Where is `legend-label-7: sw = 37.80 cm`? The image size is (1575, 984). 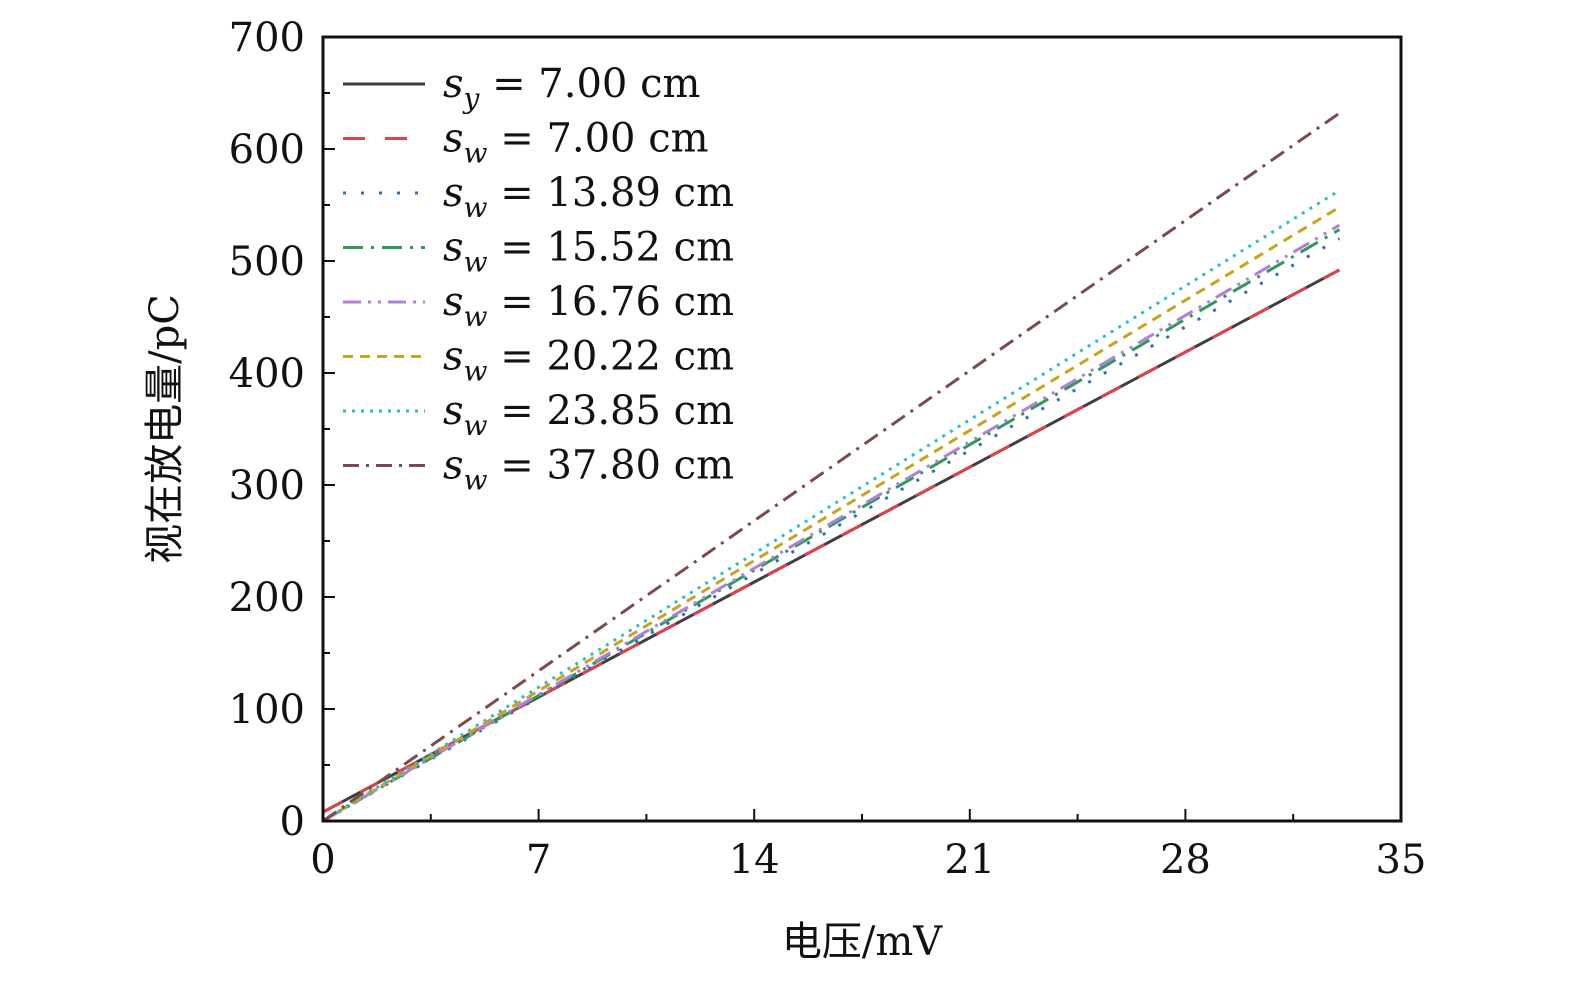 legend-label-7: sw = 37.80 cm is located at coordinates (588, 470).